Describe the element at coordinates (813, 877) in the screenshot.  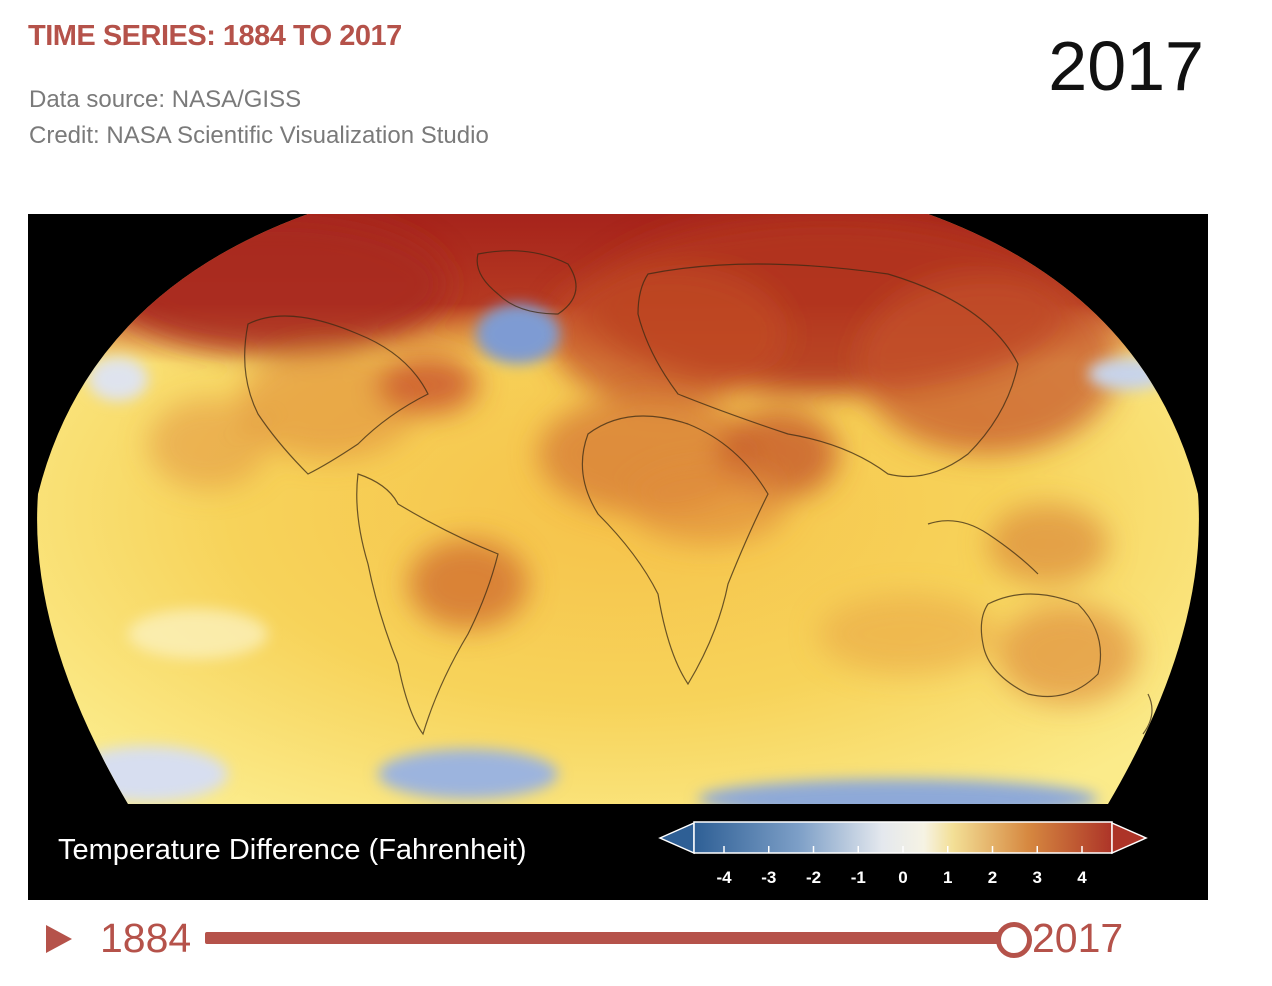
I see `colorbar-tick-label: -2` at that location.